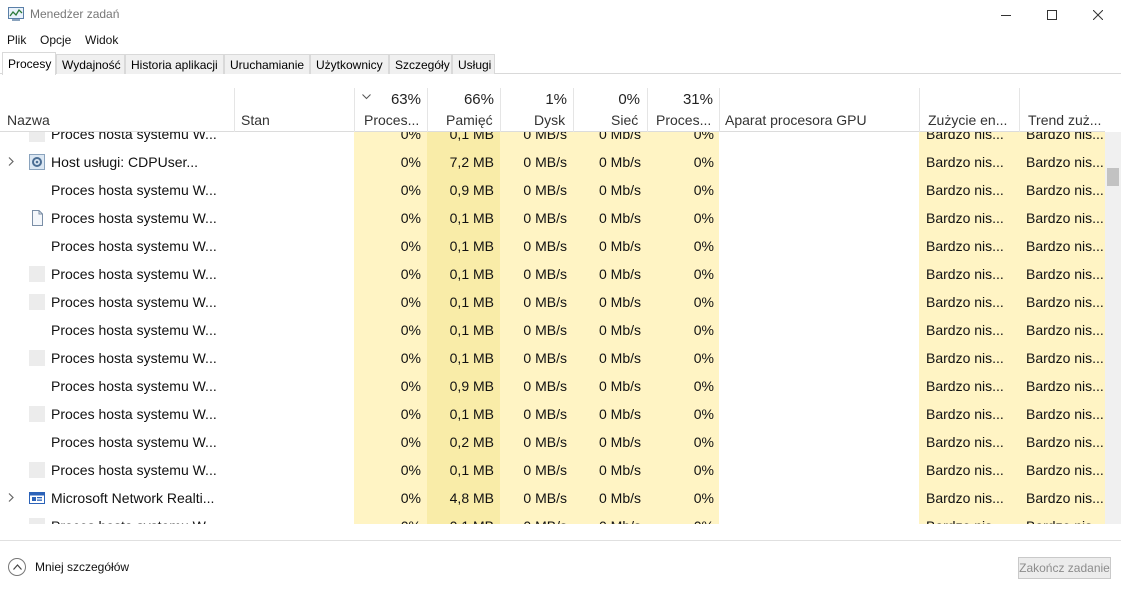  I want to click on disk-column-heat, so click(536, 328).